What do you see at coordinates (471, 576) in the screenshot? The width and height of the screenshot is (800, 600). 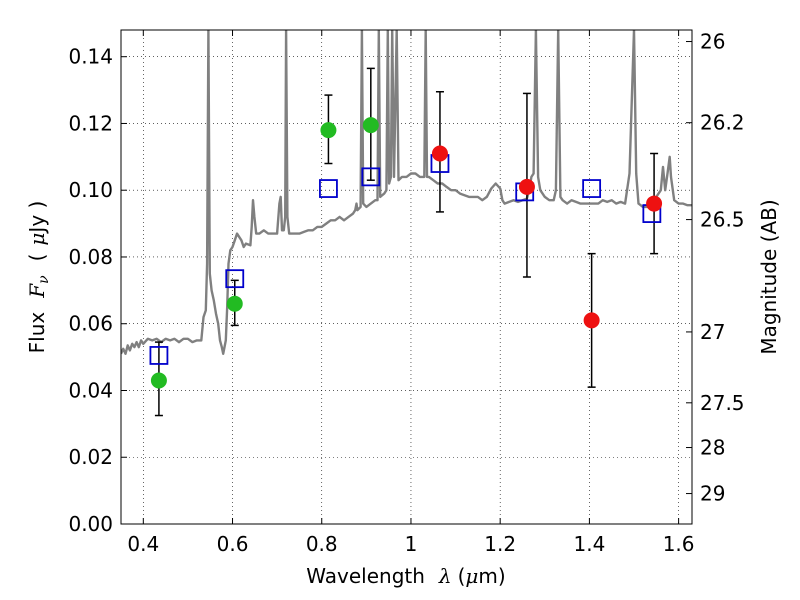 I see `x-axis-label-unit-mu: μ` at bounding box center [471, 576].